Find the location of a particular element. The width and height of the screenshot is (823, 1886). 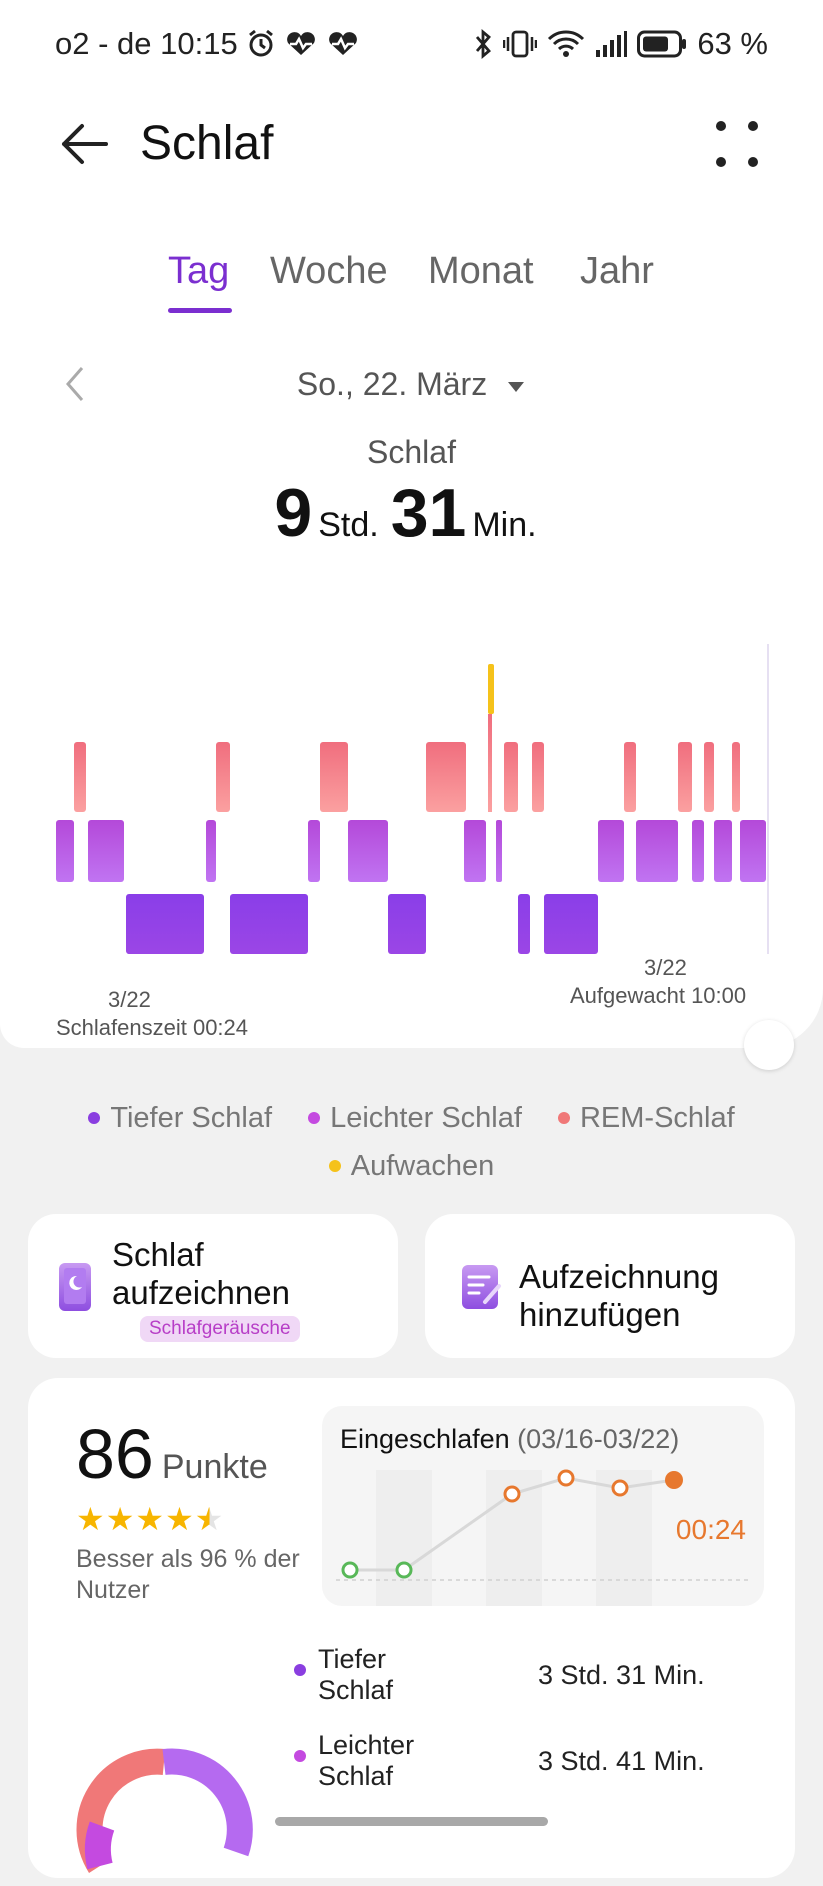

home-indicator is located at coordinates (411, 1821).